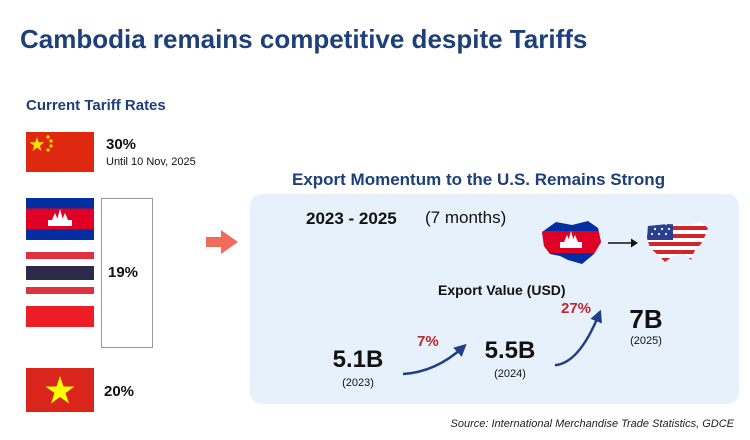  Describe the element at coordinates (571, 244) in the screenshot. I see `cambodia-map-icon` at that location.